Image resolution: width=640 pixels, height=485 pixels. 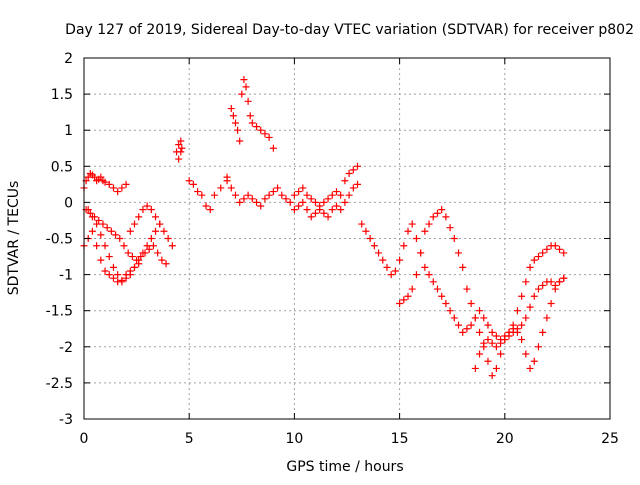 I want to click on y-tick-label: 0, so click(x=68, y=203).